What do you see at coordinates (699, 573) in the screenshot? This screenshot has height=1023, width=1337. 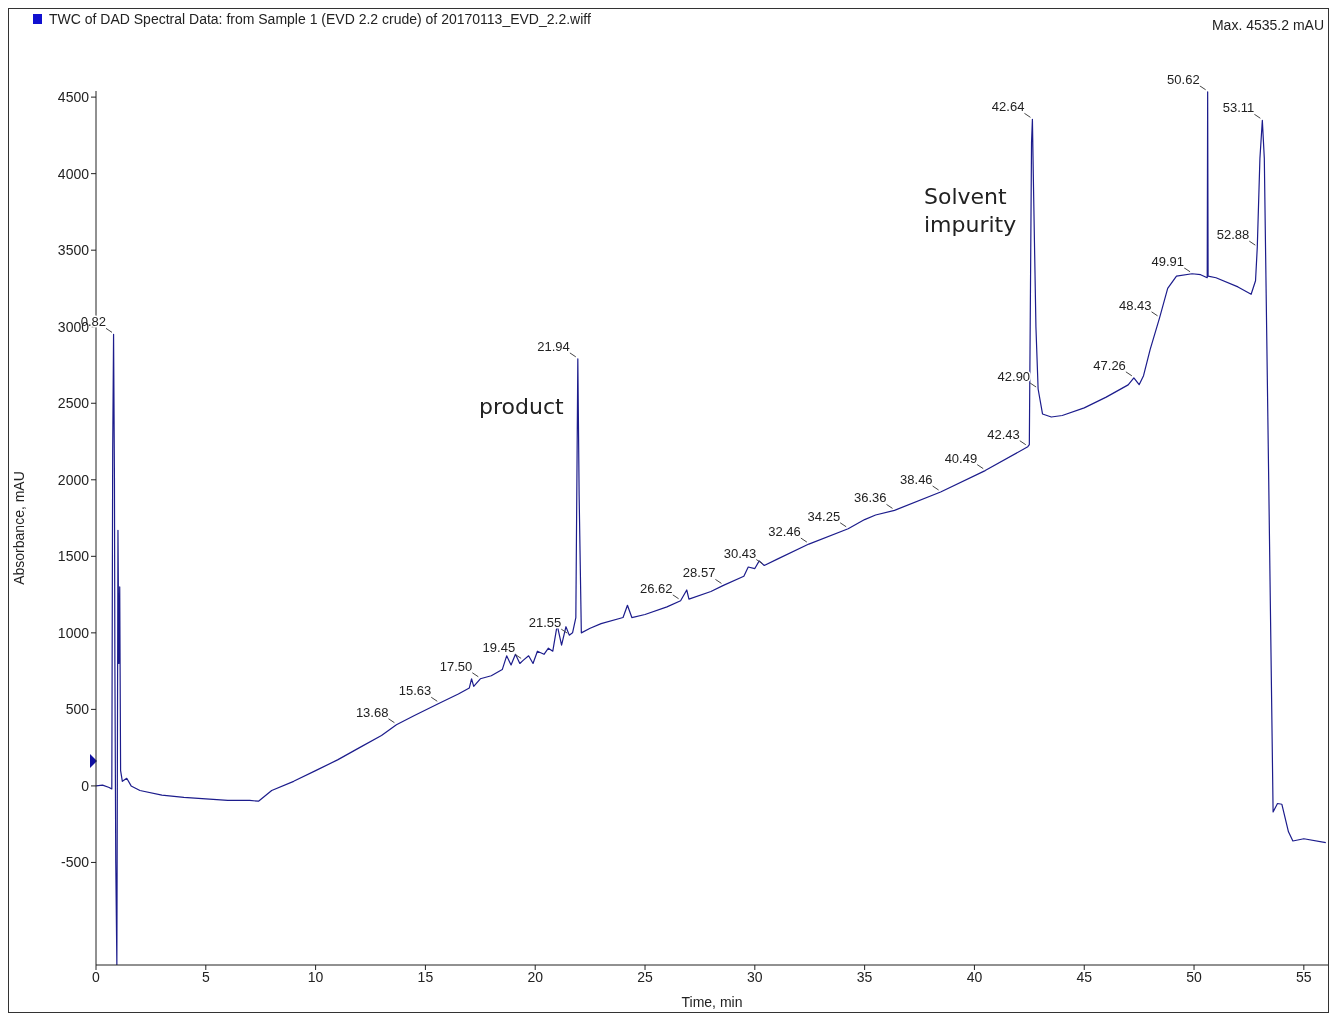 I see `annotation: 28.57` at bounding box center [699, 573].